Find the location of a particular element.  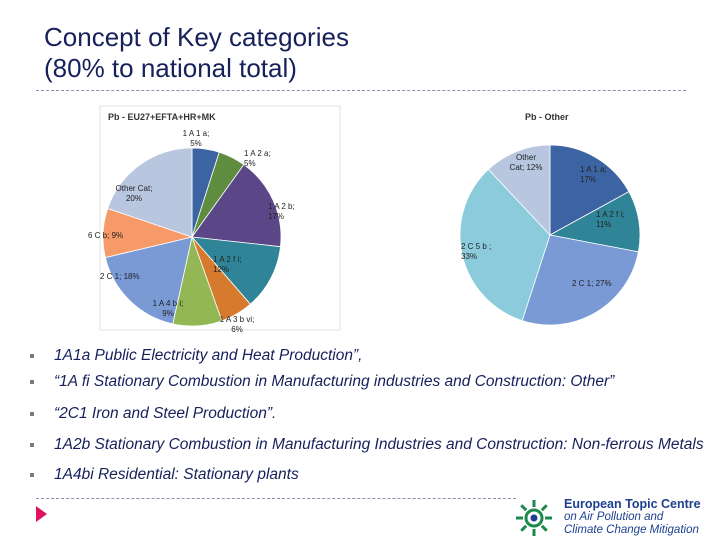

bottom-divider is located at coordinates (276, 498).